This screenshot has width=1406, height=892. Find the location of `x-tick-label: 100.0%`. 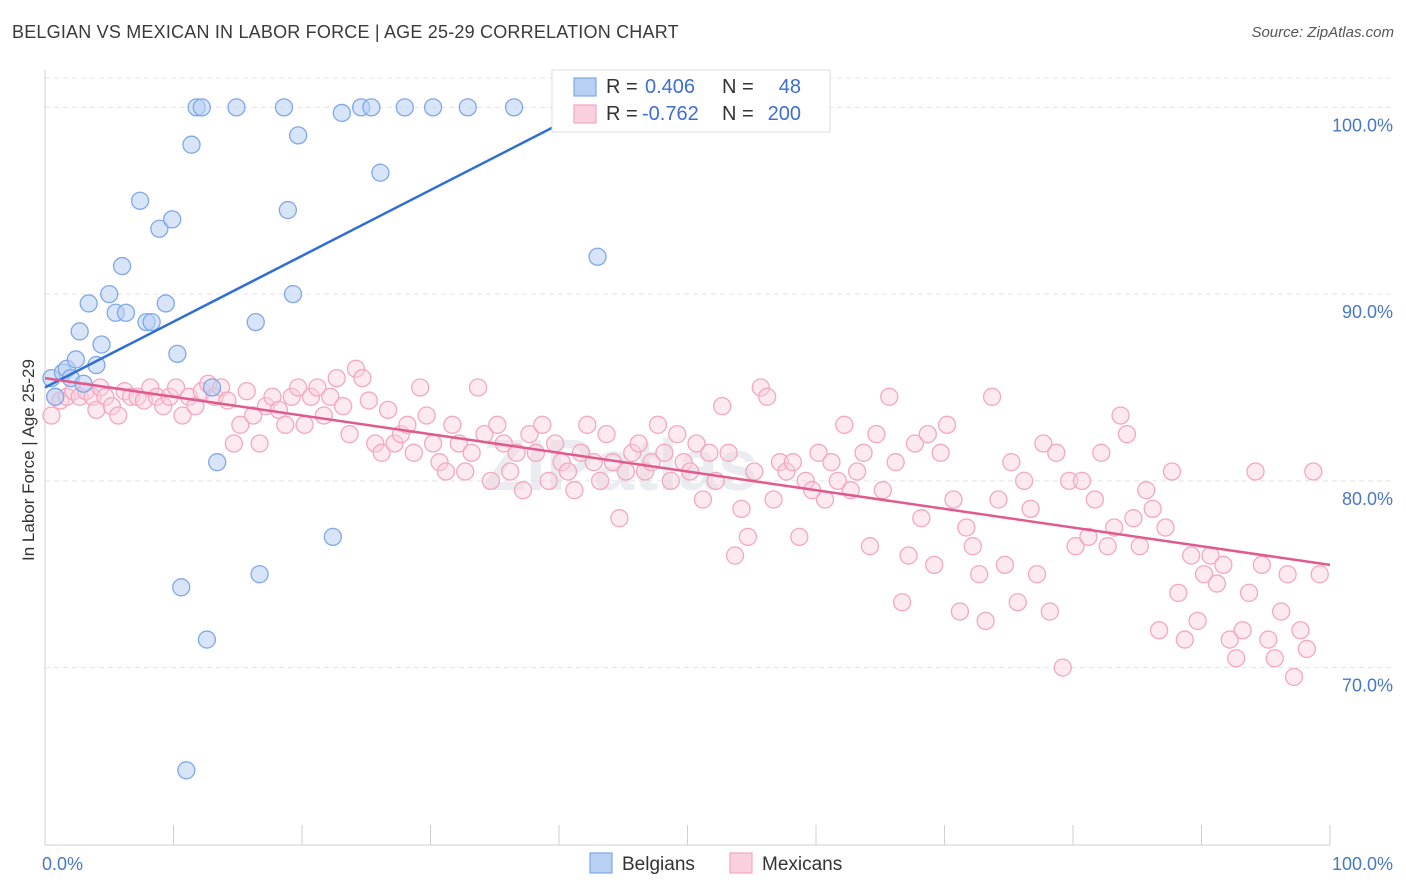

x-tick-label: 100.0% is located at coordinates (1362, 864).